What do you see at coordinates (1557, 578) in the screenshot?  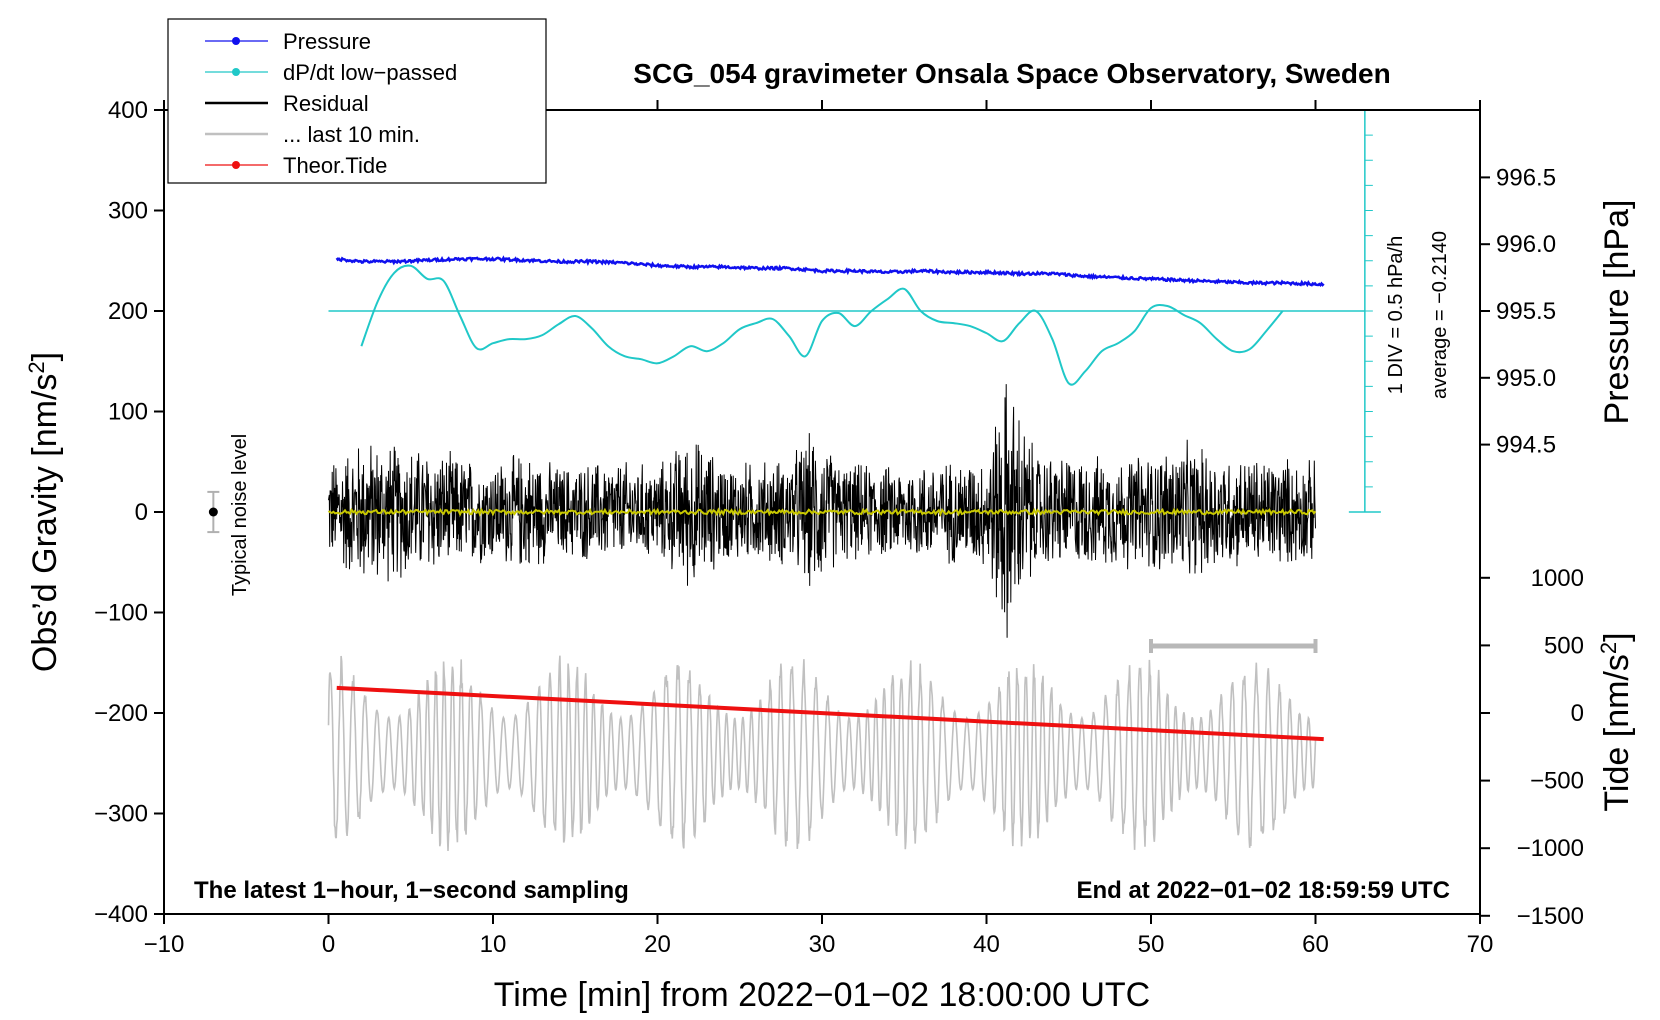 I see `tide-tick-label: 1000` at bounding box center [1557, 578].